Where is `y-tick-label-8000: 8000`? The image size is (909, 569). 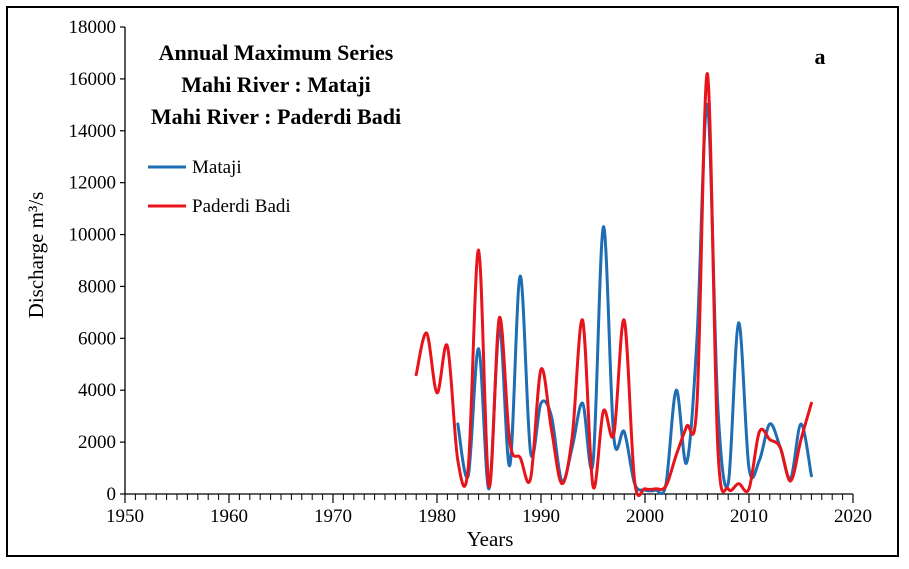
y-tick-label-8000: 8000 is located at coordinates (97, 286).